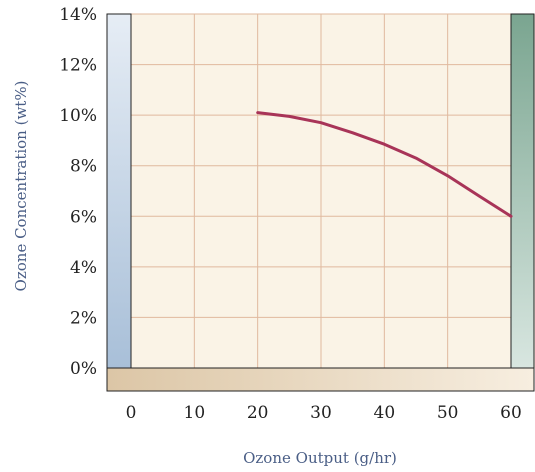  Describe the element at coordinates (384, 164) in the screenshot. I see `series-line` at that location.